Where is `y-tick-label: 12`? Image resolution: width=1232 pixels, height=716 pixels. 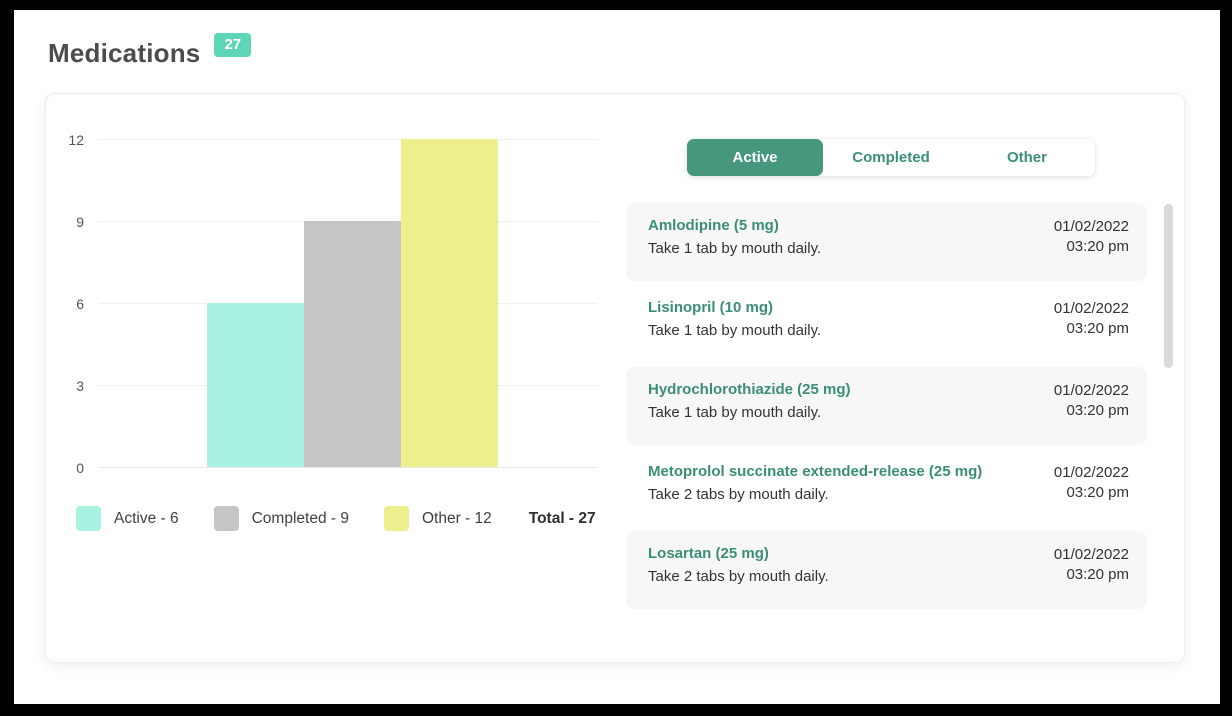 y-tick-label: 12 is located at coordinates (76, 140).